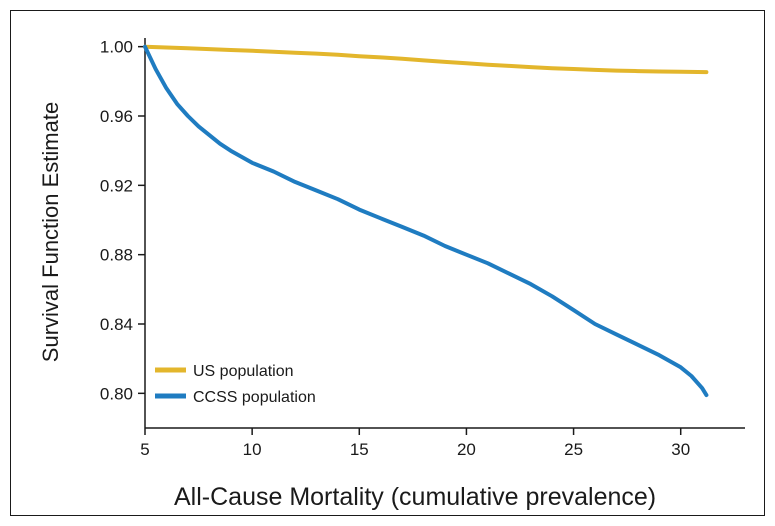 The height and width of the screenshot is (526, 775). Describe the element at coordinates (116, 47) in the screenshot. I see `y-tick-label: 1.00` at that location.